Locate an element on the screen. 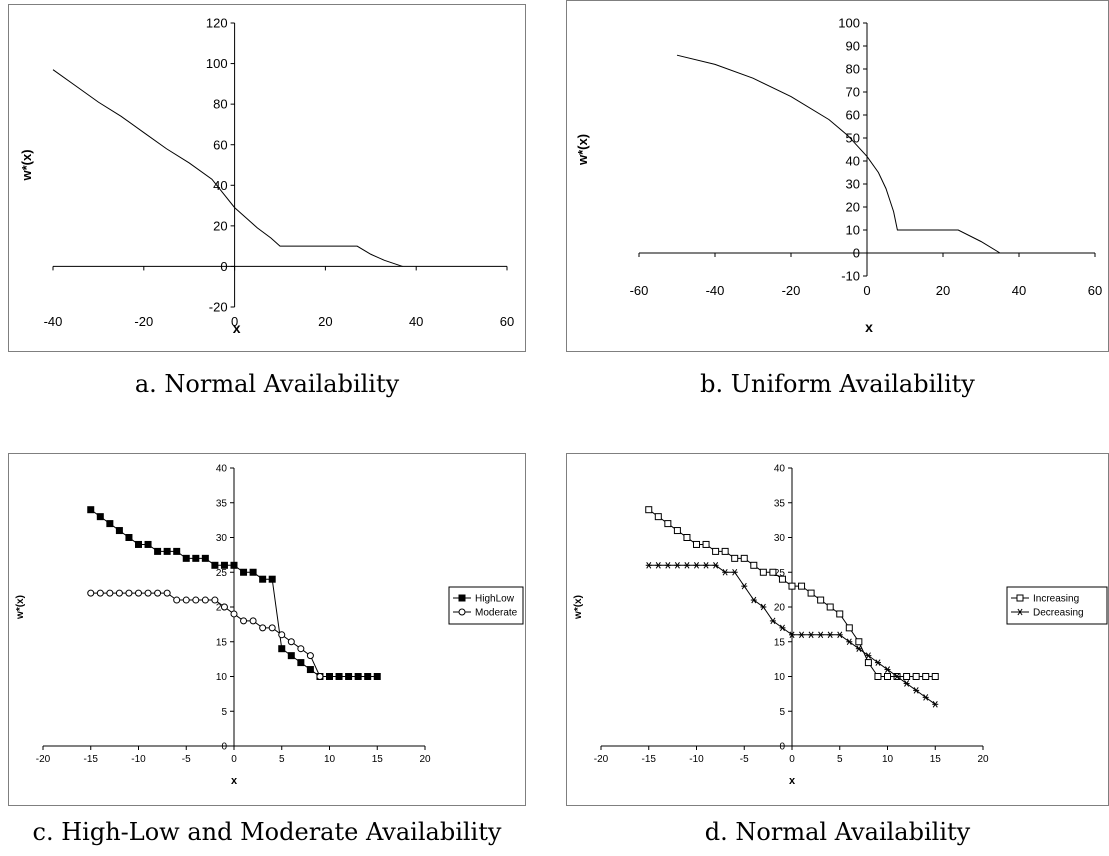  y-tick-label: 10 is located at coordinates (222, 677).